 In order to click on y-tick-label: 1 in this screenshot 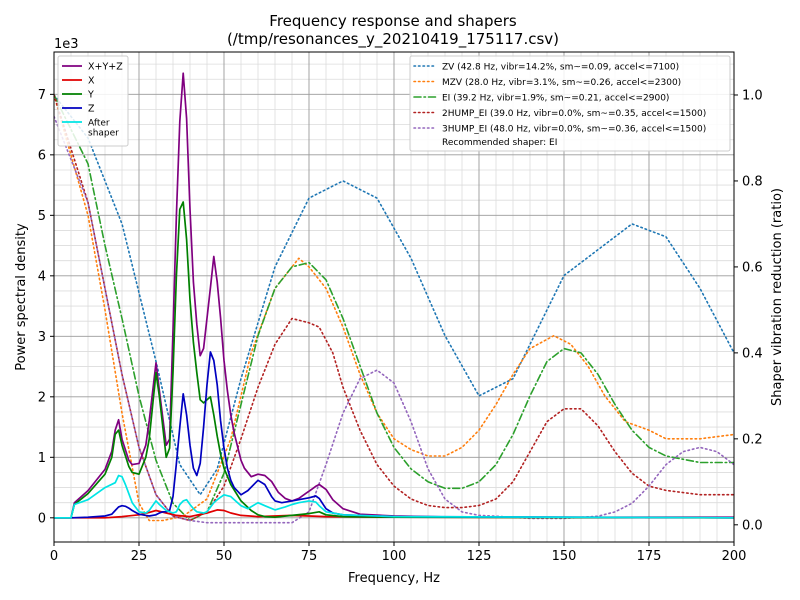, I will do `click(42, 458)`.